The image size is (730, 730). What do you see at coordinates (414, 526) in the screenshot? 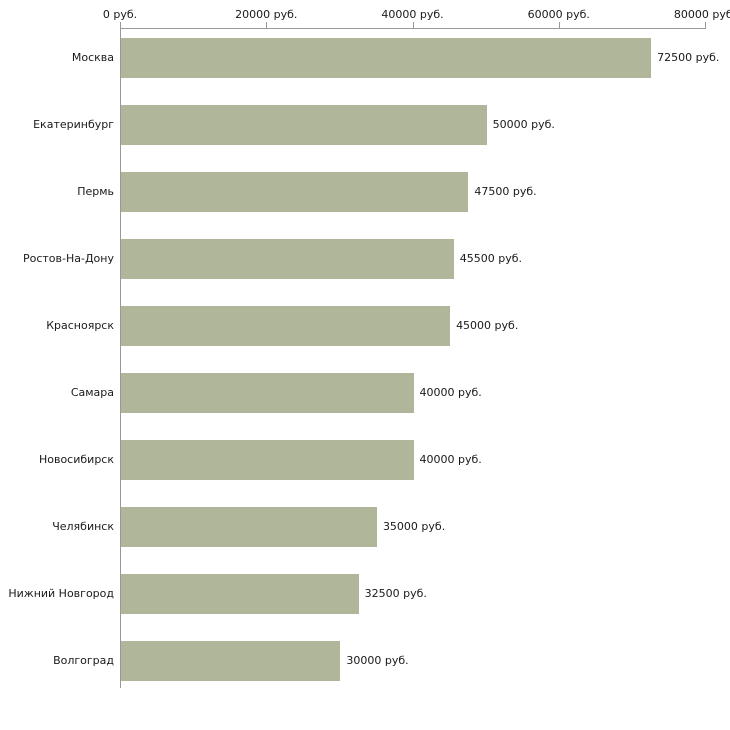
I see `value-label: 35000 руб.` at bounding box center [414, 526].